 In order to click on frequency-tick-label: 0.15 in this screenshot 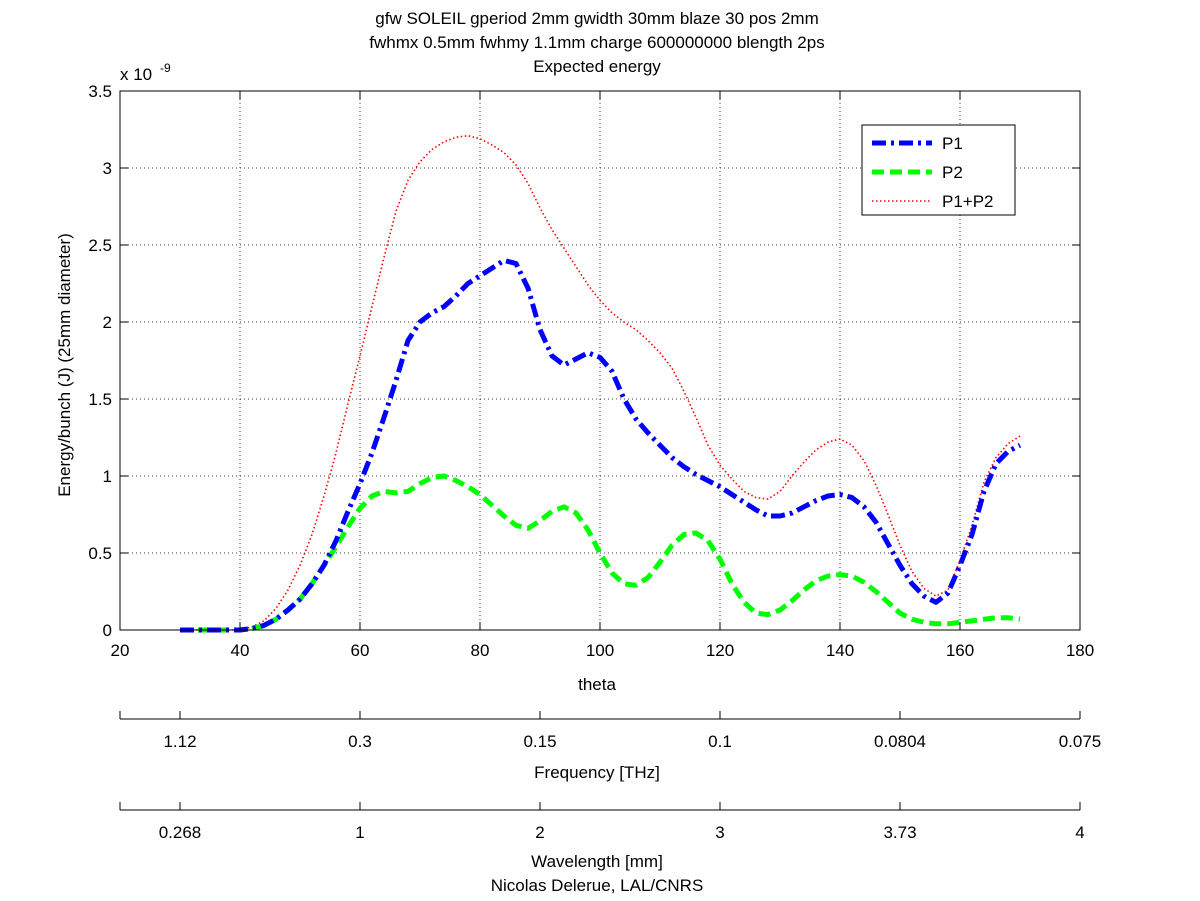, I will do `click(539, 741)`.